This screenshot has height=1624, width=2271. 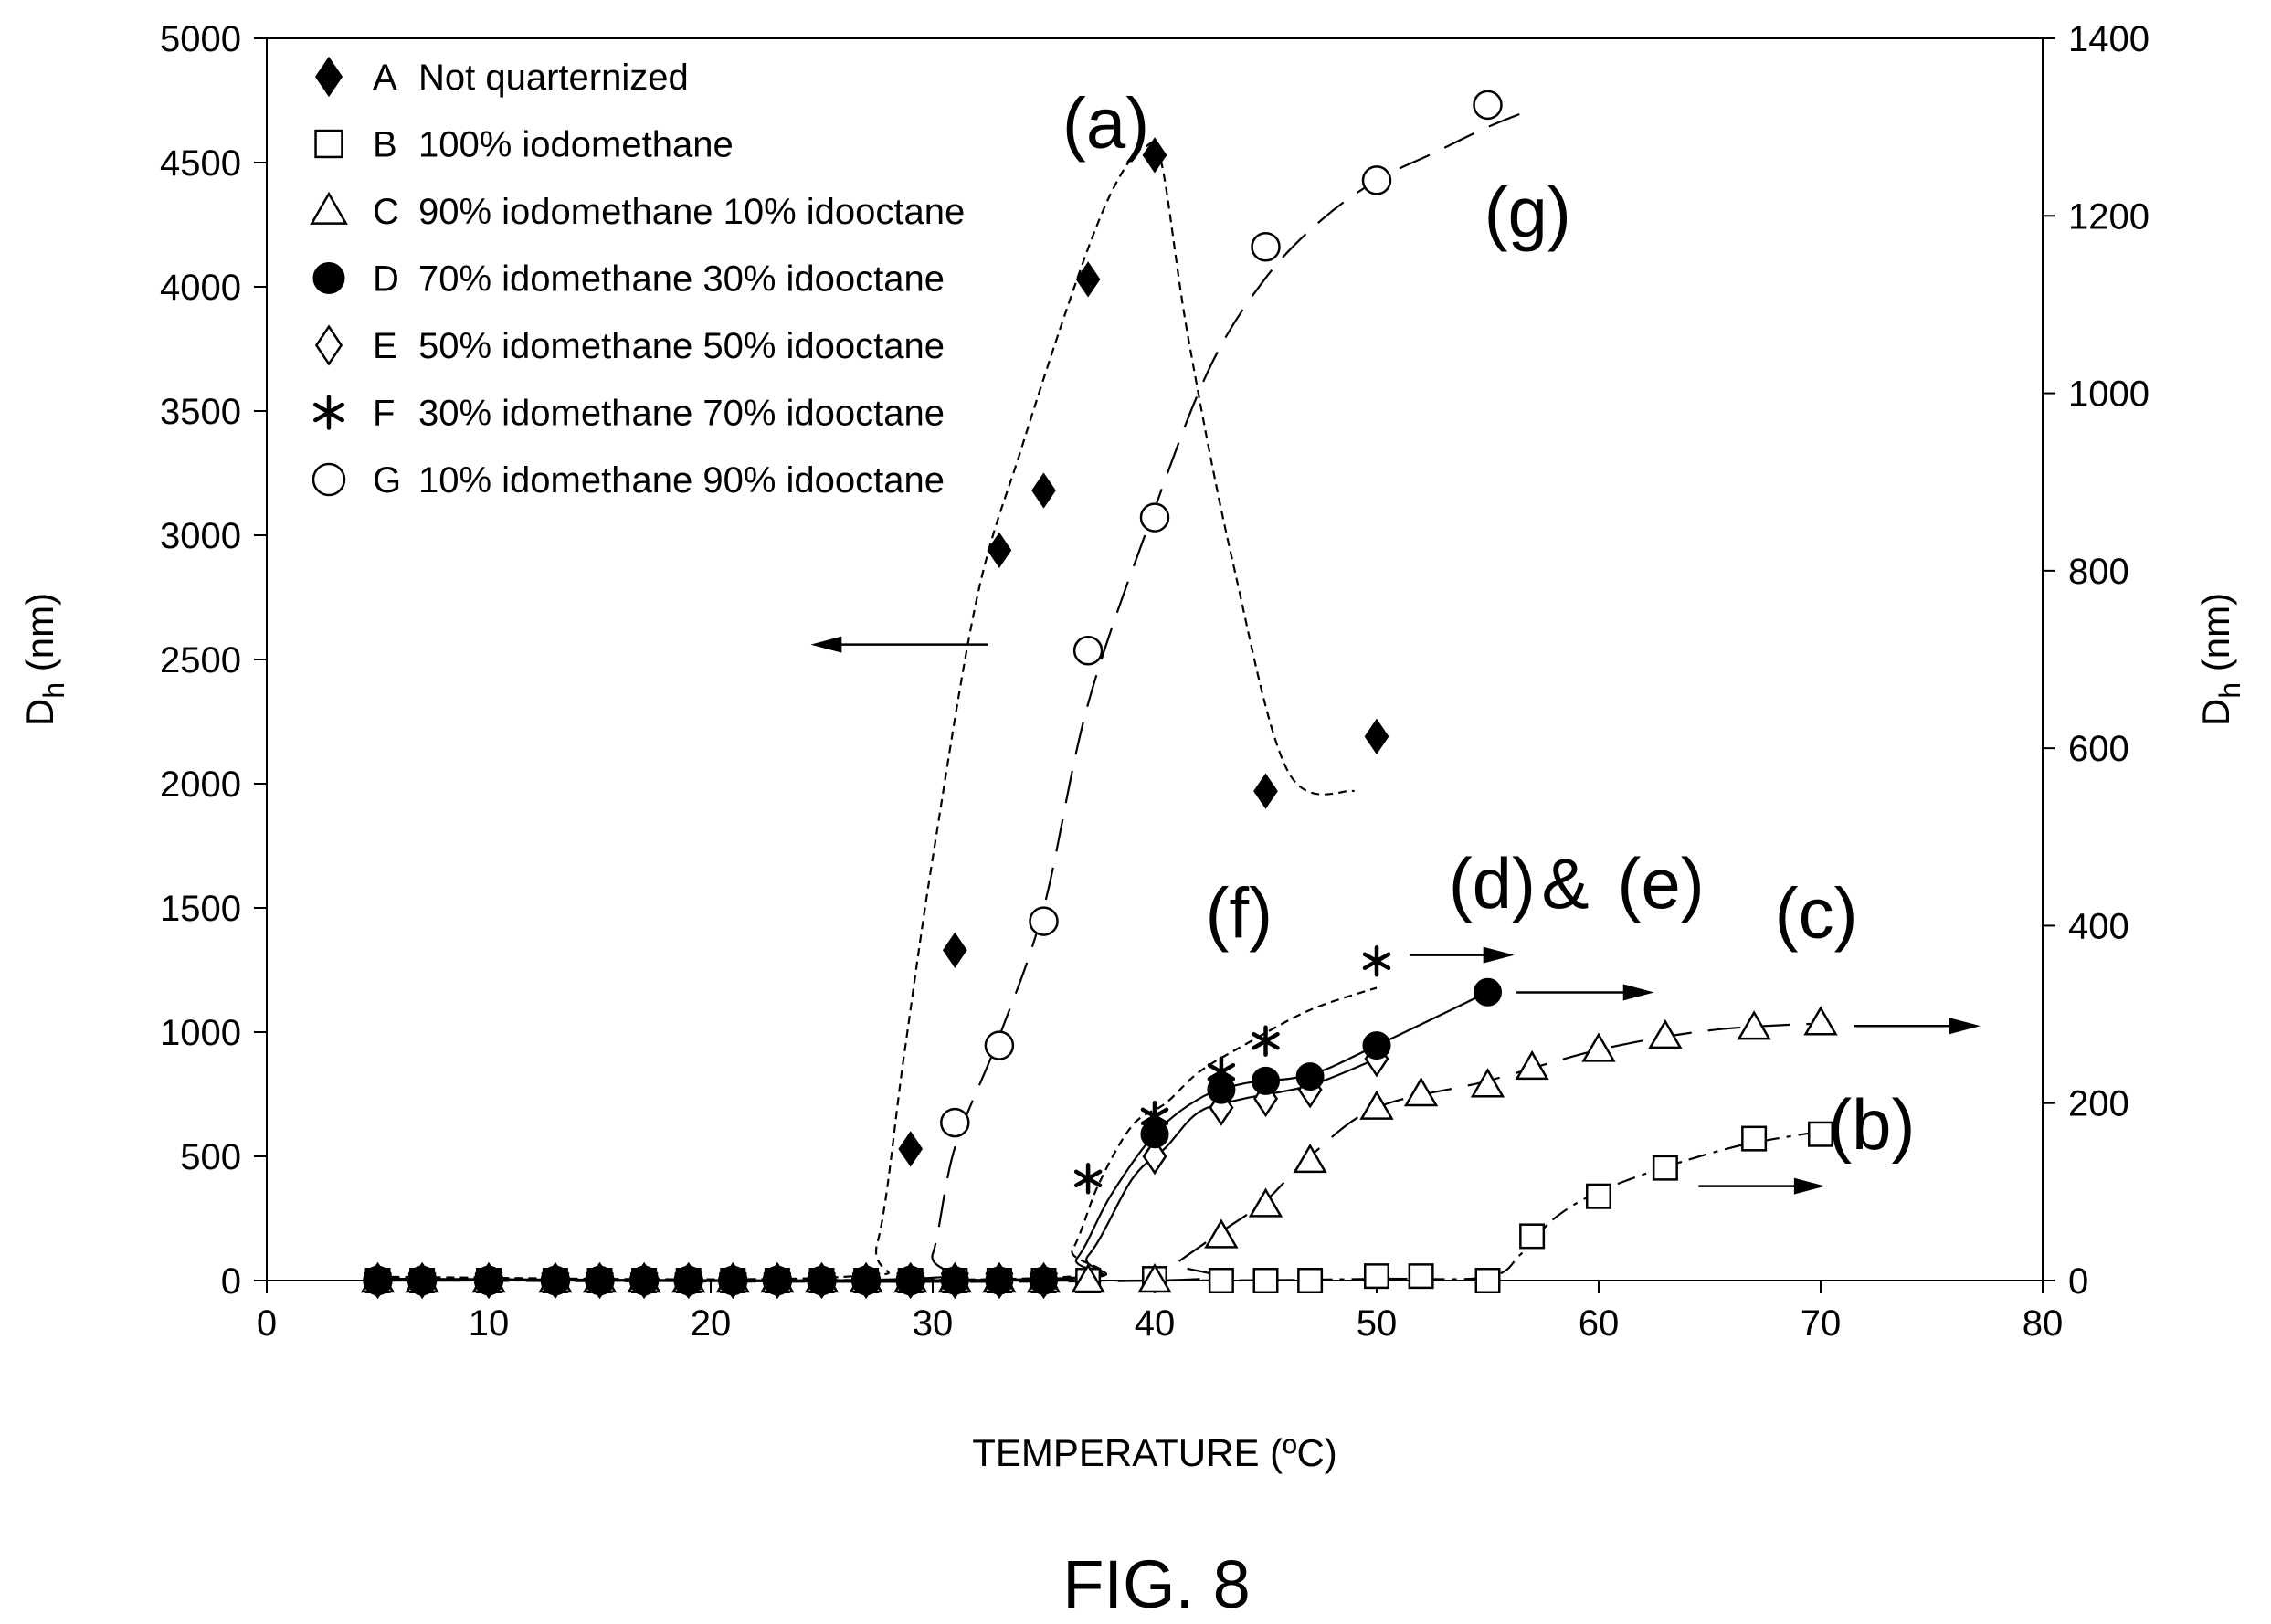 What do you see at coordinates (681, 414) in the screenshot?
I see `legend-series-name: 30% idomethane 70% idooctane` at bounding box center [681, 414].